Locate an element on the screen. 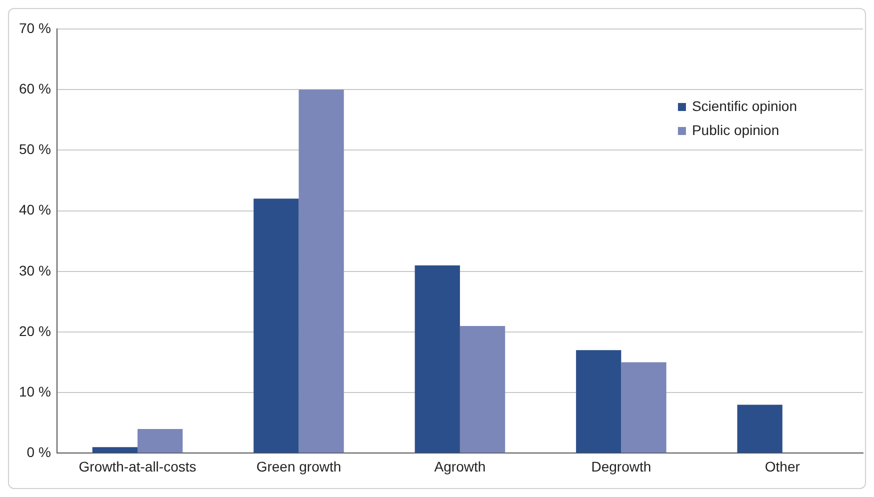  x-tick-label: Growth-at-all-costs is located at coordinates (137, 466).